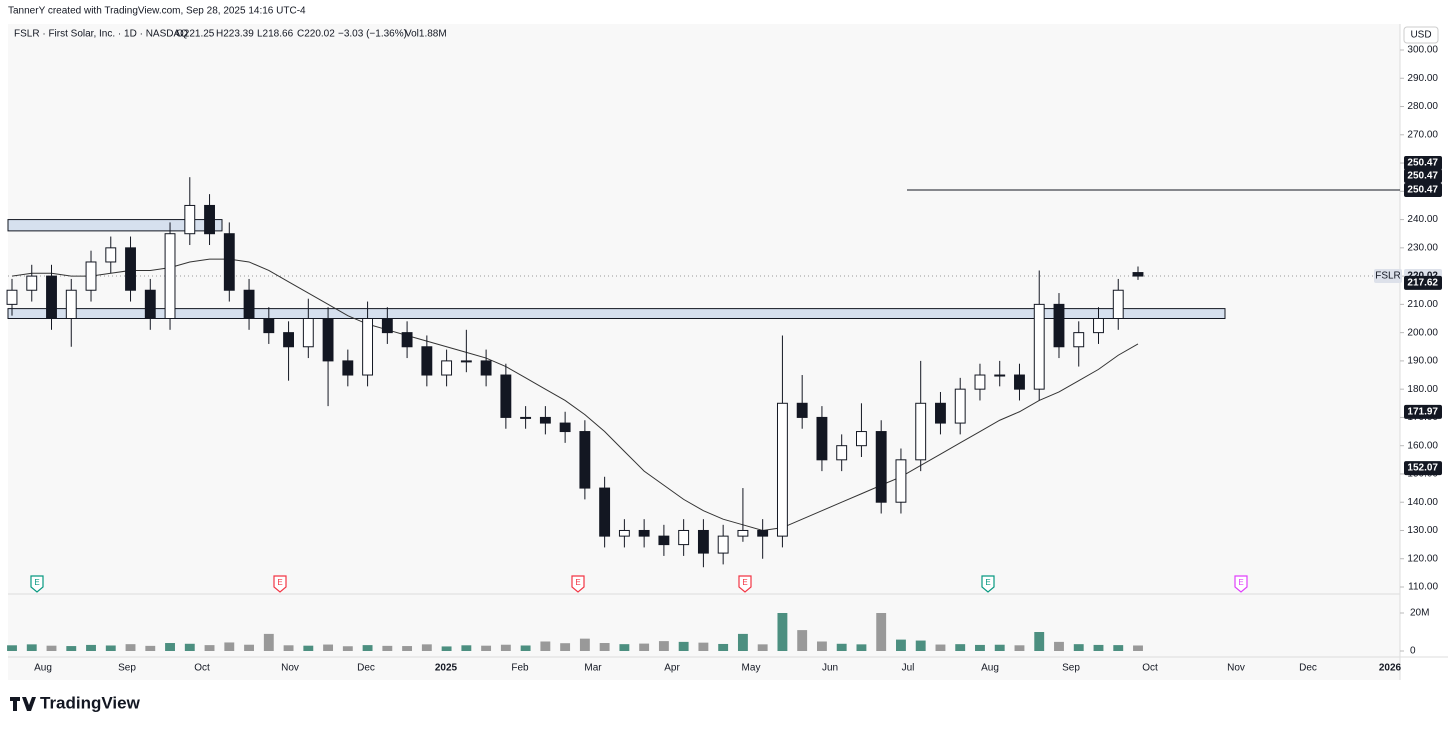  What do you see at coordinates (101, 34) in the screenshot?
I see `legend-symbol: FSLR · First Solar, Inc. · 1D · NASDAQ` at bounding box center [101, 34].